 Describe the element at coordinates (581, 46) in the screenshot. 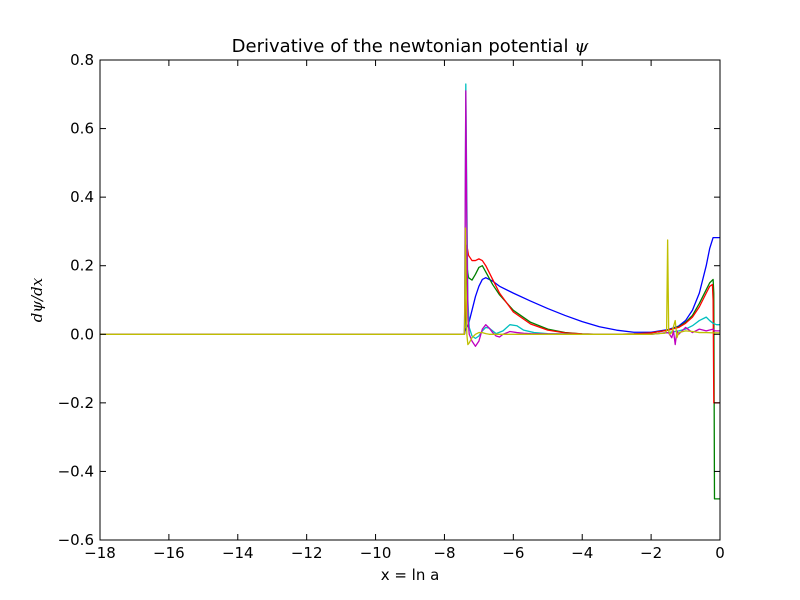

I see `chart-title-symbol: ψ` at that location.